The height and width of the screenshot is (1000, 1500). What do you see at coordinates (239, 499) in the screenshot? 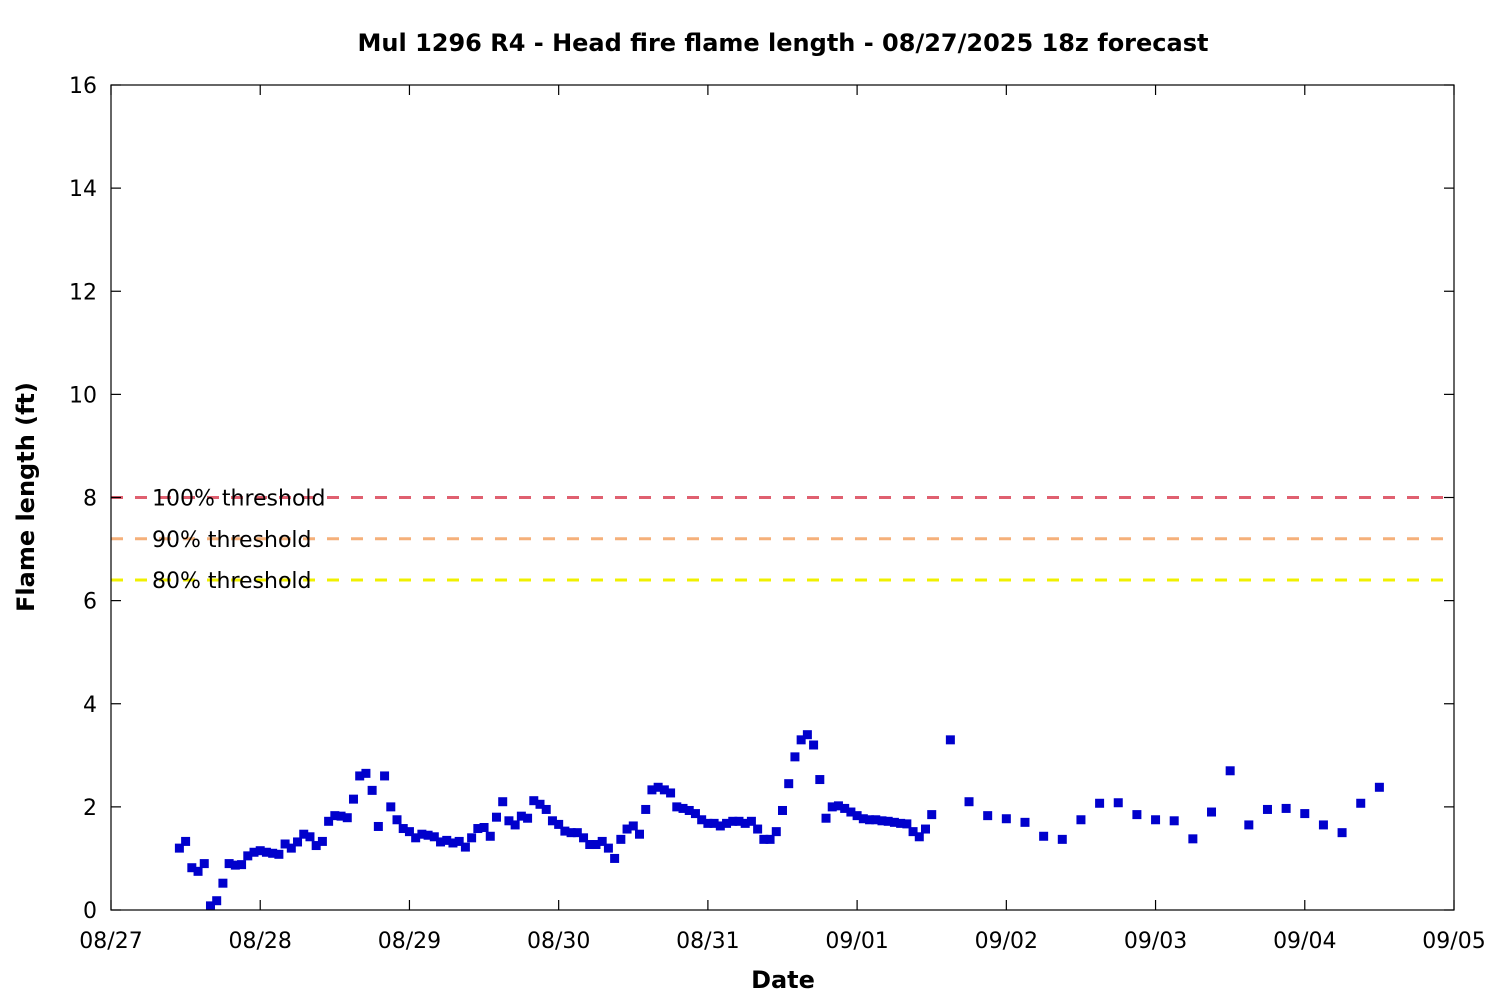
I see `threshold-label: 100% threshold` at bounding box center [239, 499].